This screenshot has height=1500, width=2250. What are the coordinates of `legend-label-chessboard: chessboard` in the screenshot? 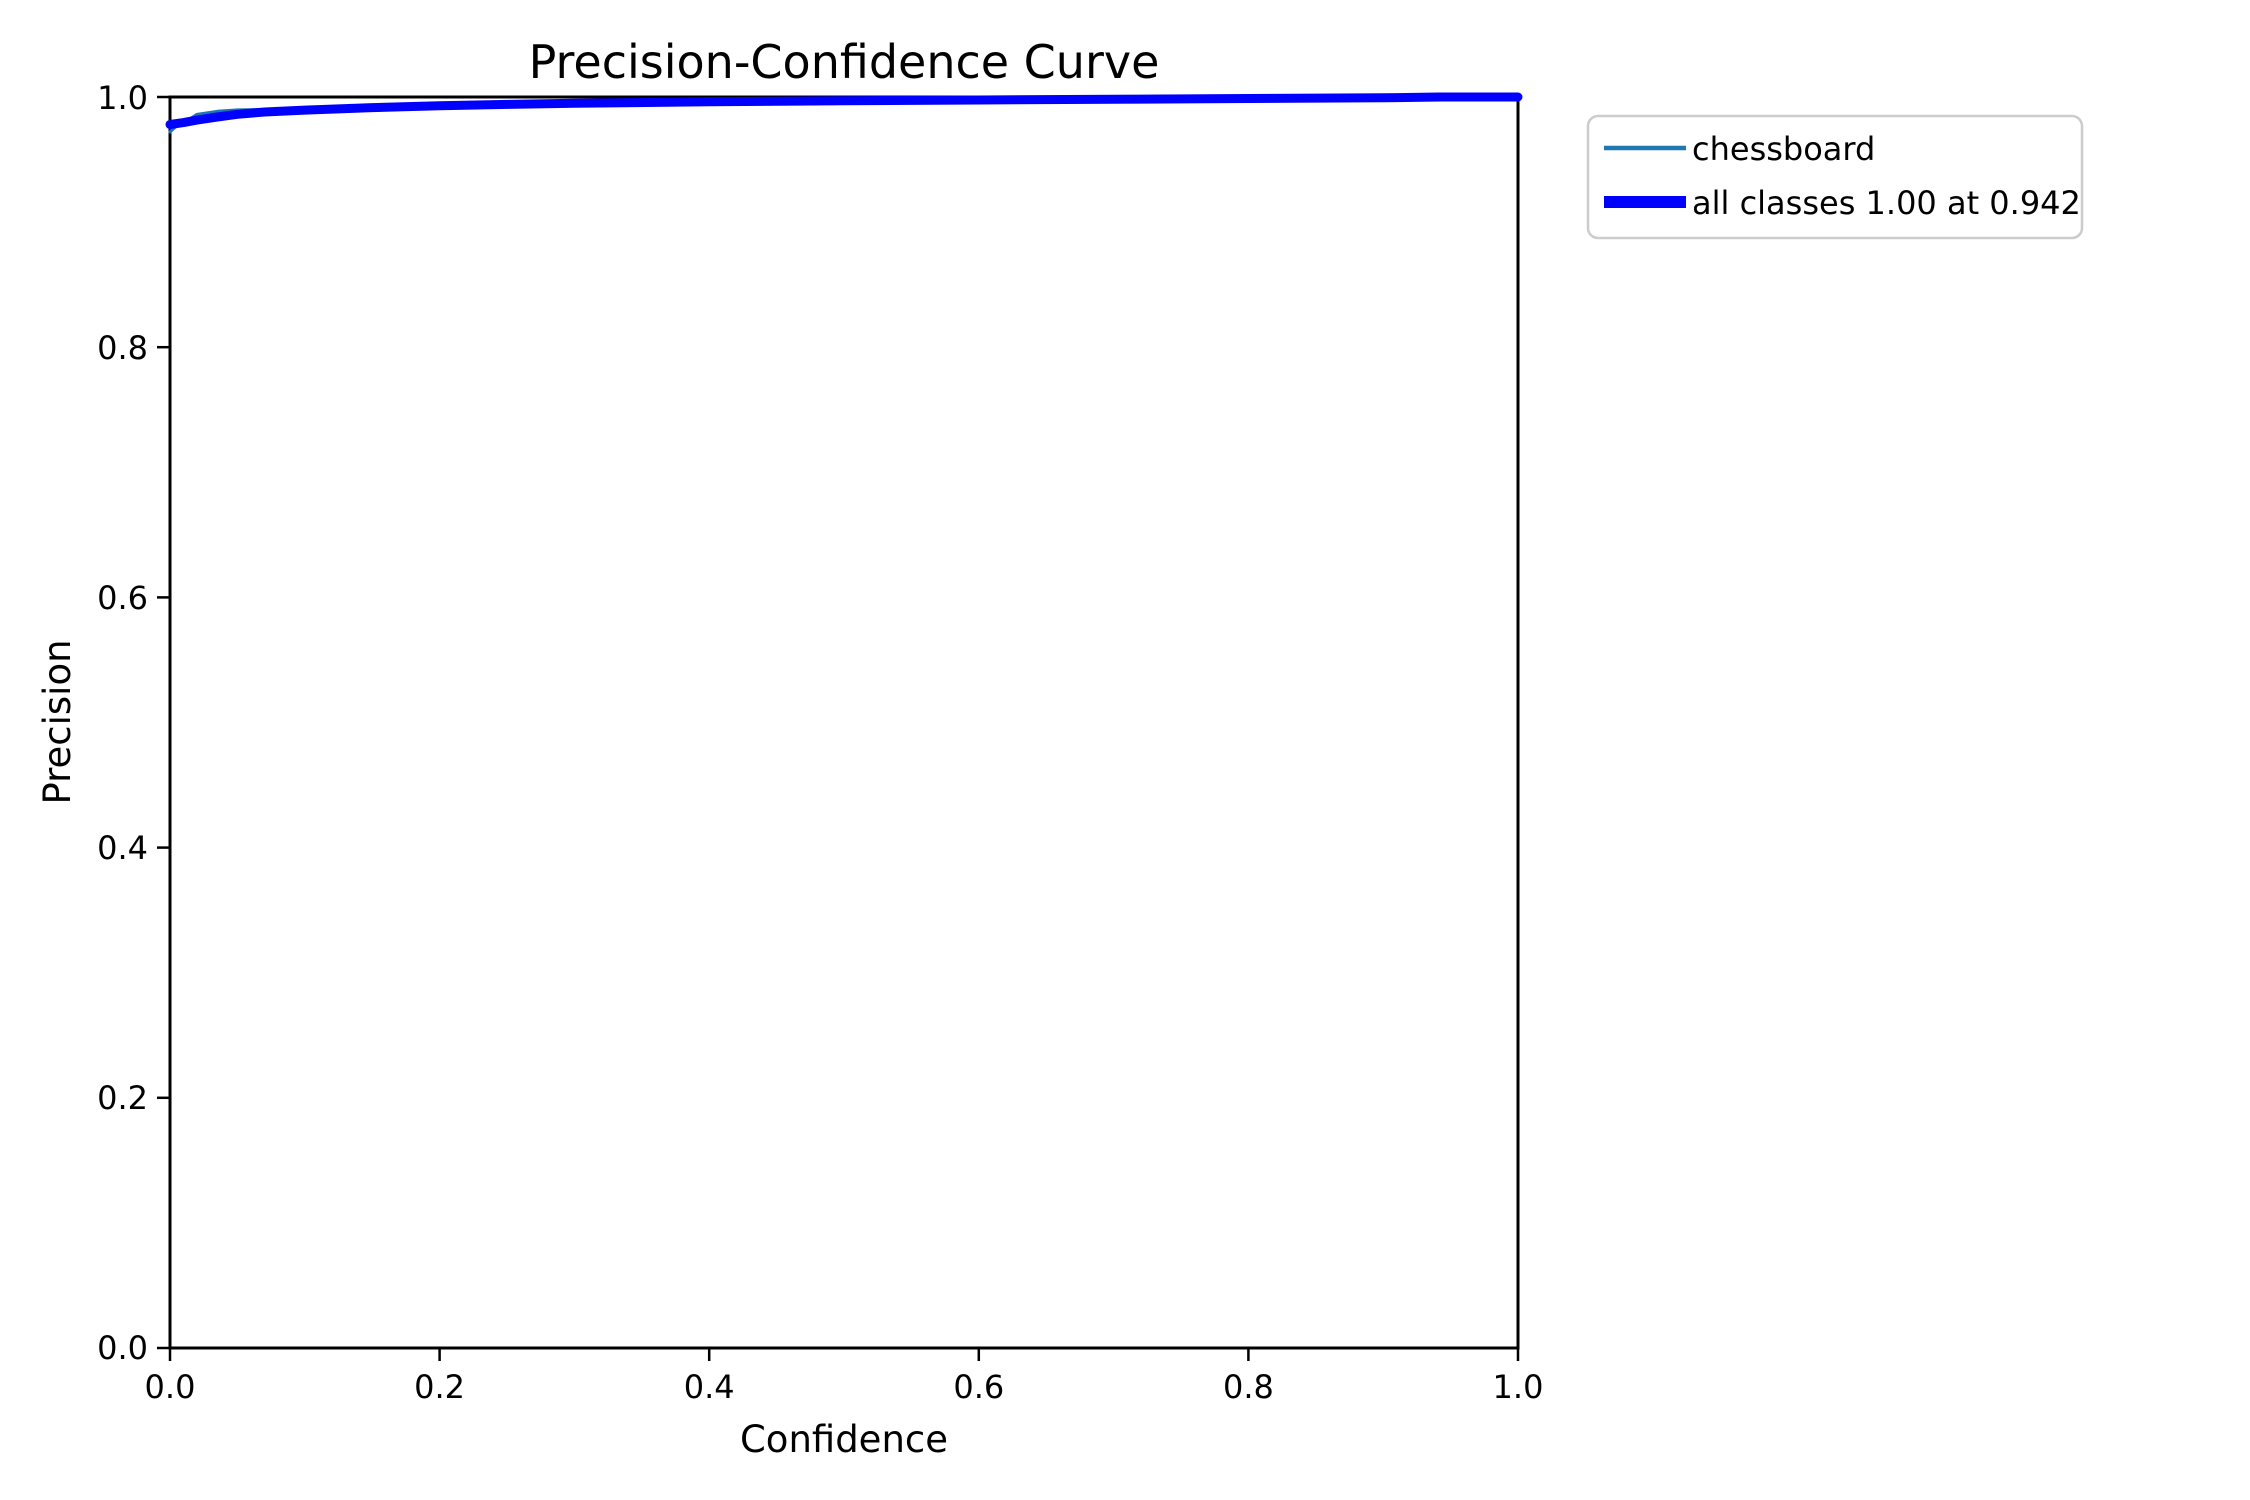 It's located at (1783, 149).